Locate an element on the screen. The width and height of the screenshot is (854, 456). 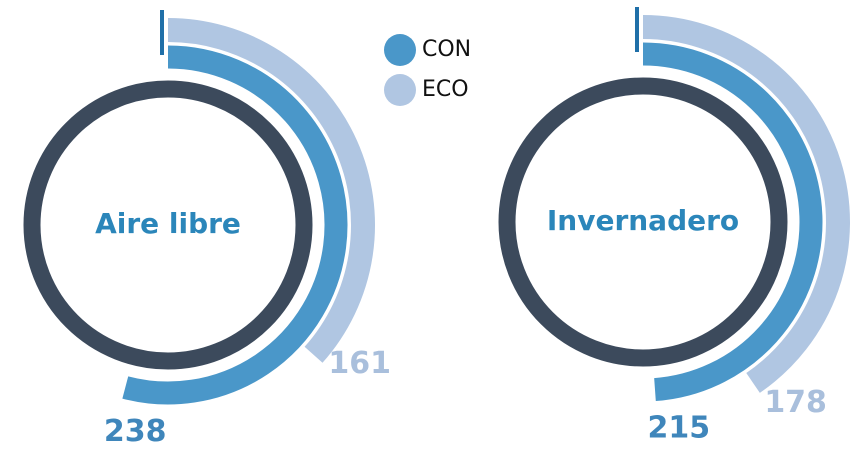
category-label: Aire libre is located at coordinates (168, 223).